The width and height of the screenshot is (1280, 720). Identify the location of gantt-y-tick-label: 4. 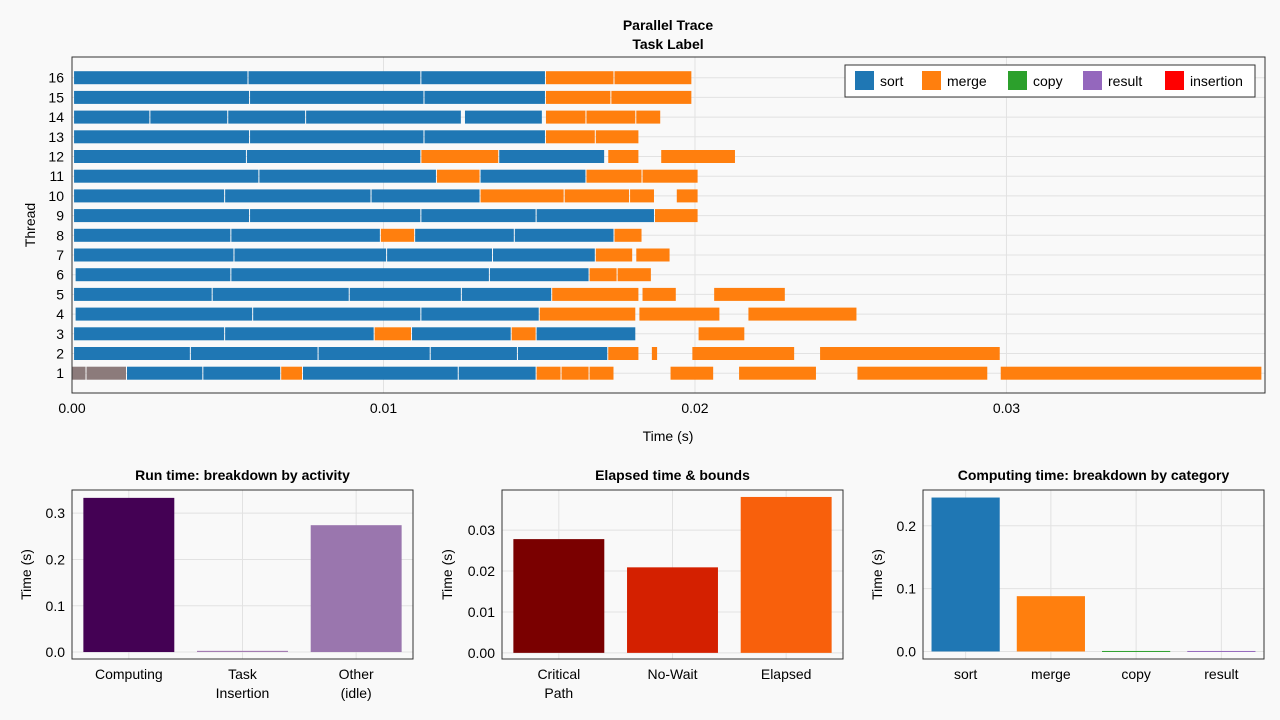
(60, 314).